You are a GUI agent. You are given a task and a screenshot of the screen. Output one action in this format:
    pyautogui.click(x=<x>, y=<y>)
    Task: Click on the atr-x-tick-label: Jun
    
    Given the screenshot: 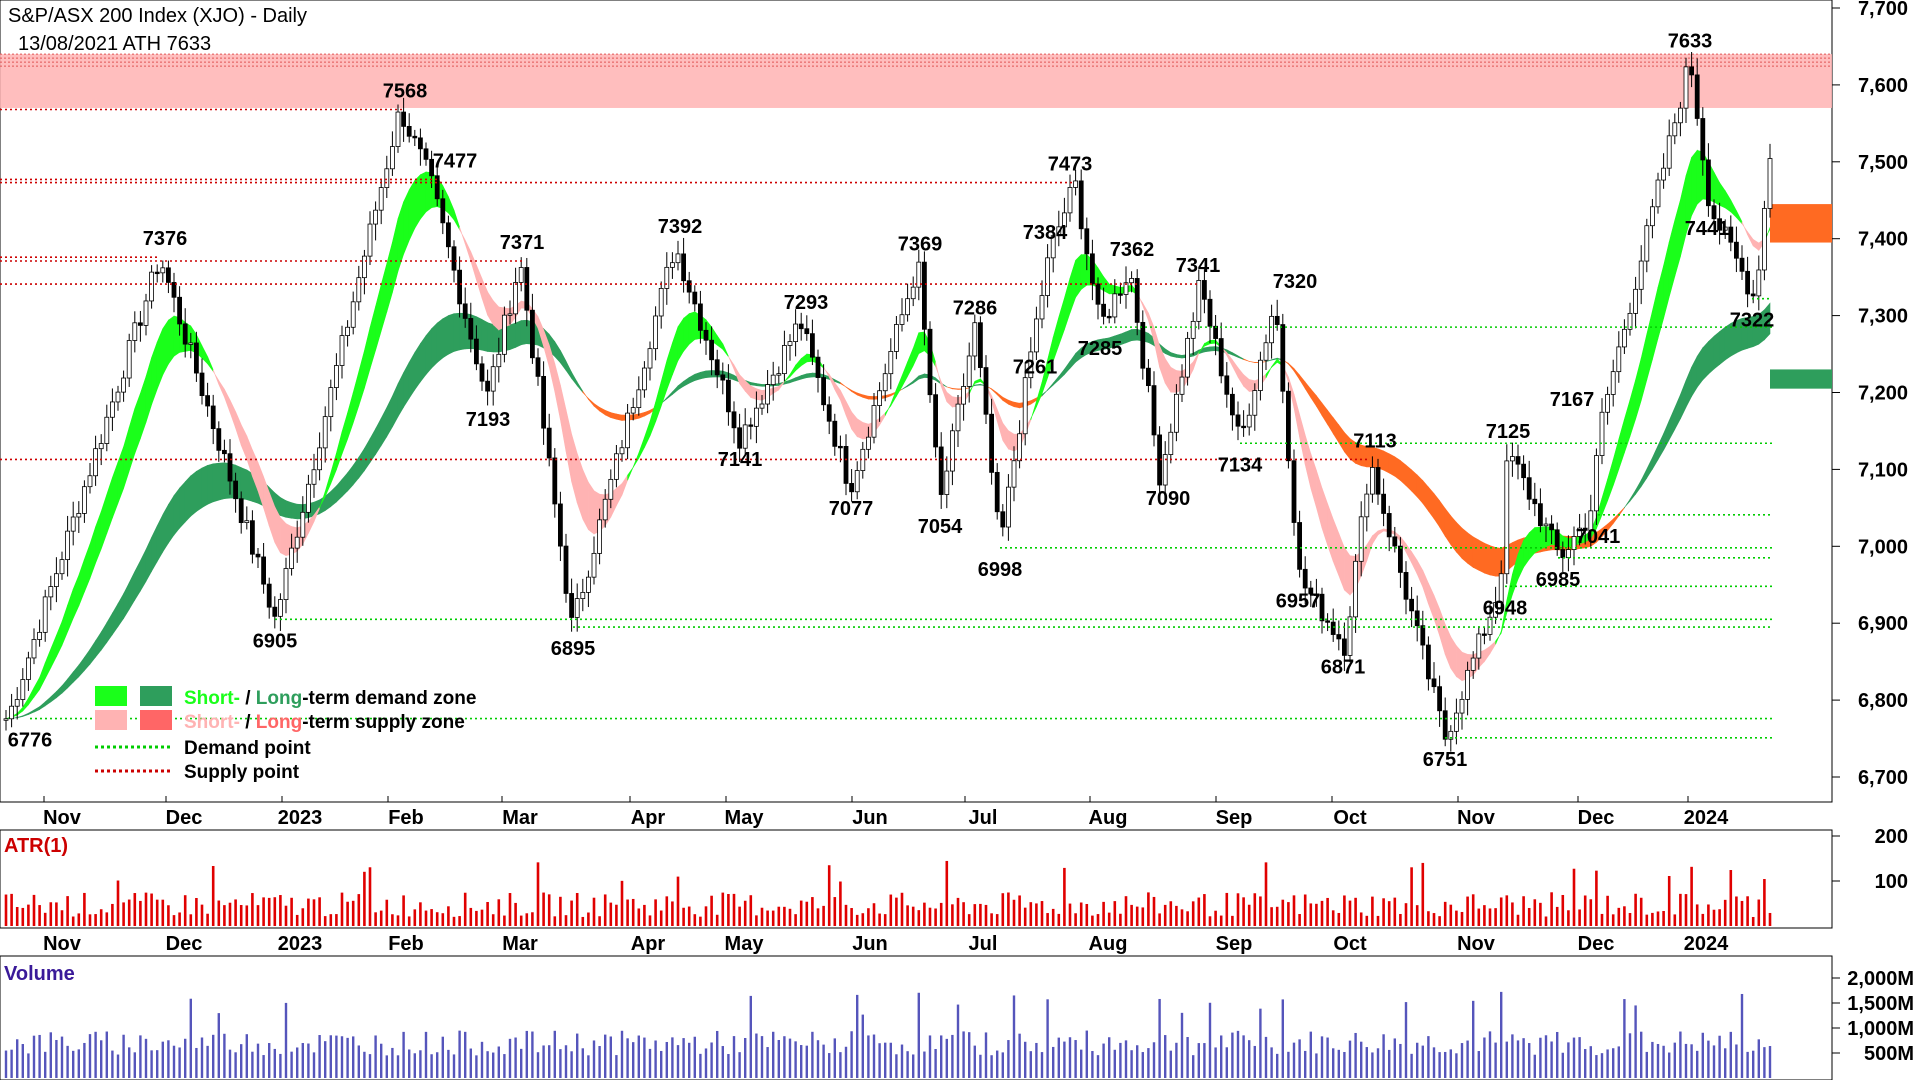 What is the action you would take?
    pyautogui.click(x=870, y=944)
    